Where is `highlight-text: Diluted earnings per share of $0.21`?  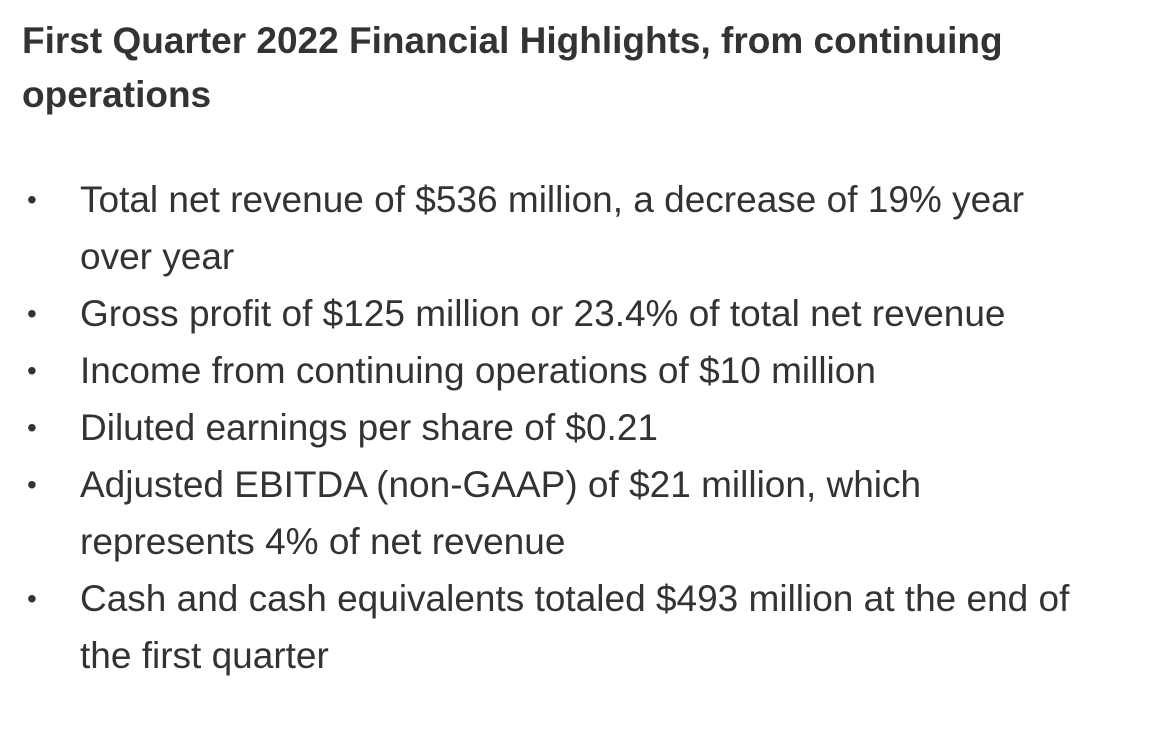
highlight-text: Diluted earnings per share of $0.21 is located at coordinates (369, 427).